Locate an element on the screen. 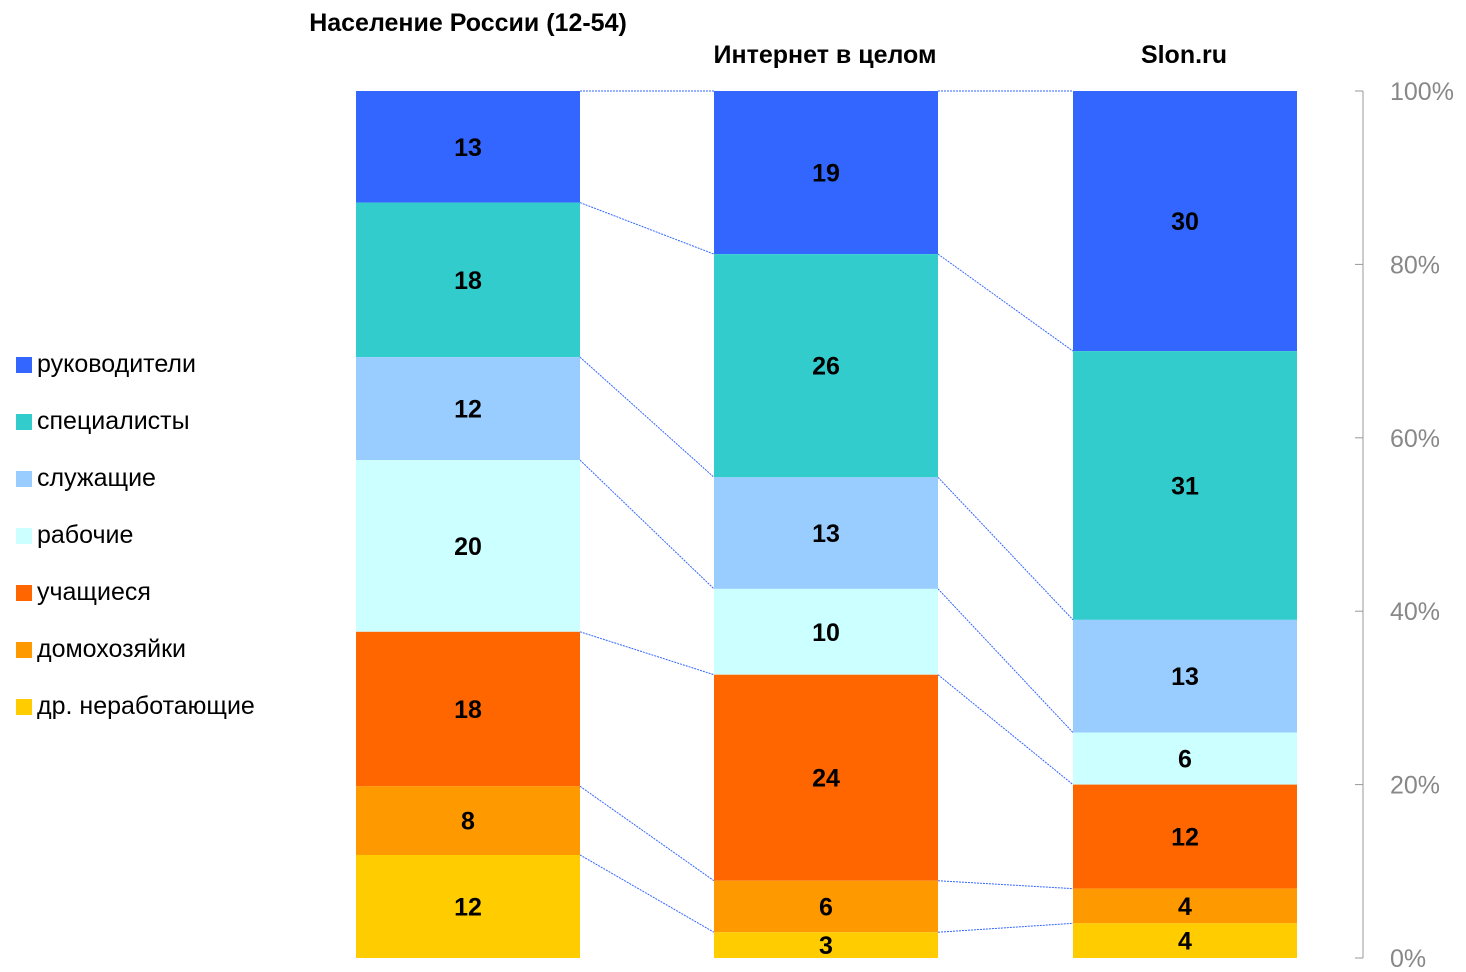  legend-label: рабочие is located at coordinates (85, 535).